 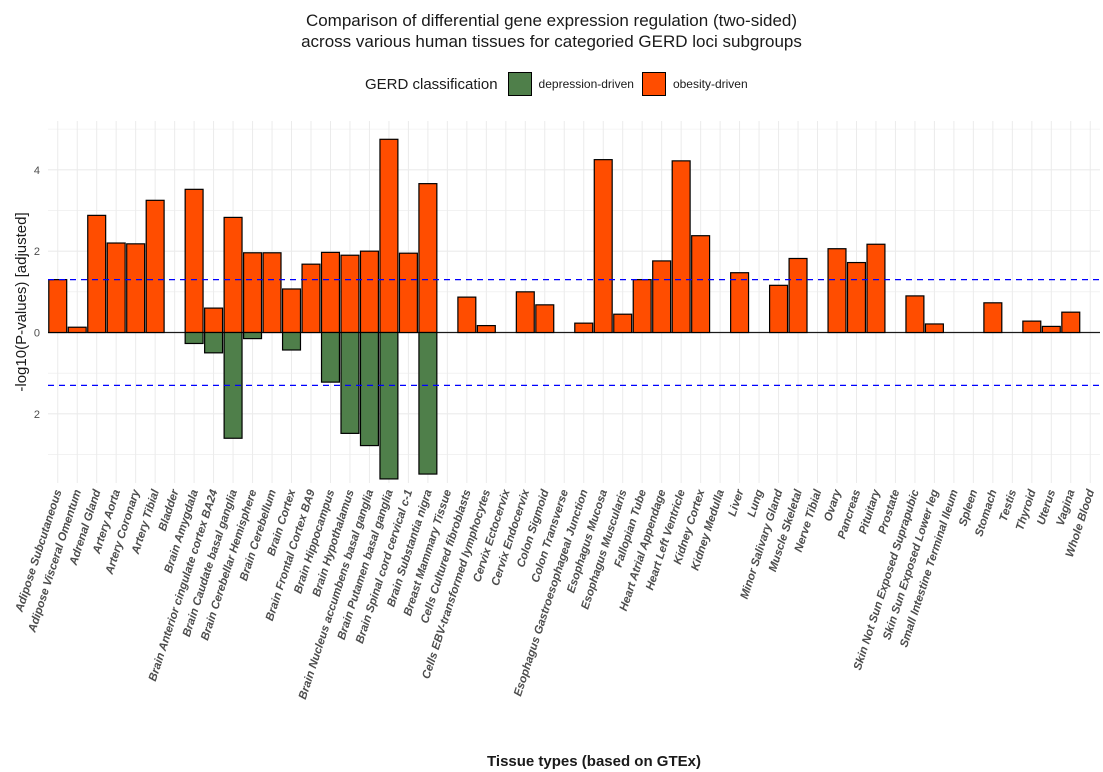 I want to click on legend-swatch-obesity, so click(x=653, y=84).